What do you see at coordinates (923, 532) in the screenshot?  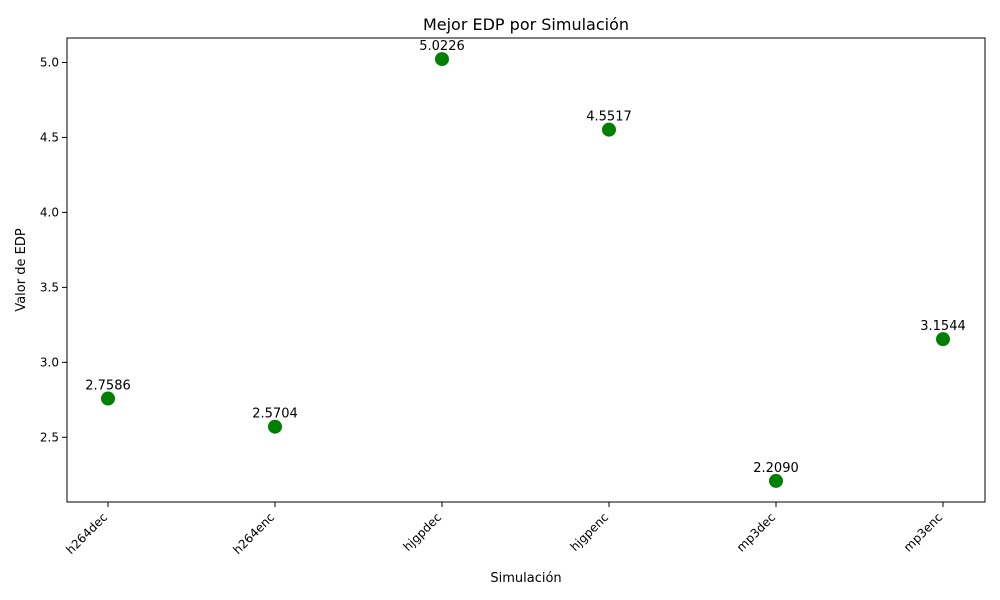 I see `x-tick-label: mp3enc` at bounding box center [923, 532].